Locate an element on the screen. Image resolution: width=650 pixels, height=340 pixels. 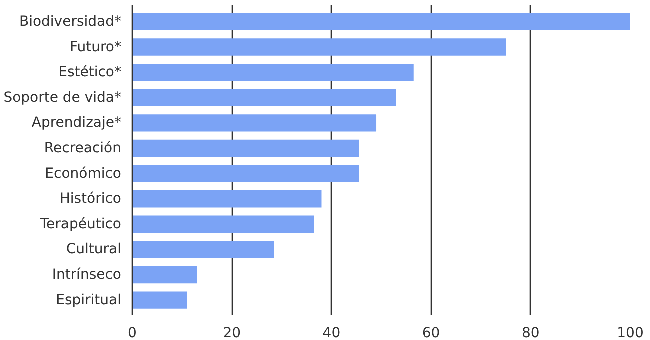
x-tick-label: 20 is located at coordinates (232, 333).